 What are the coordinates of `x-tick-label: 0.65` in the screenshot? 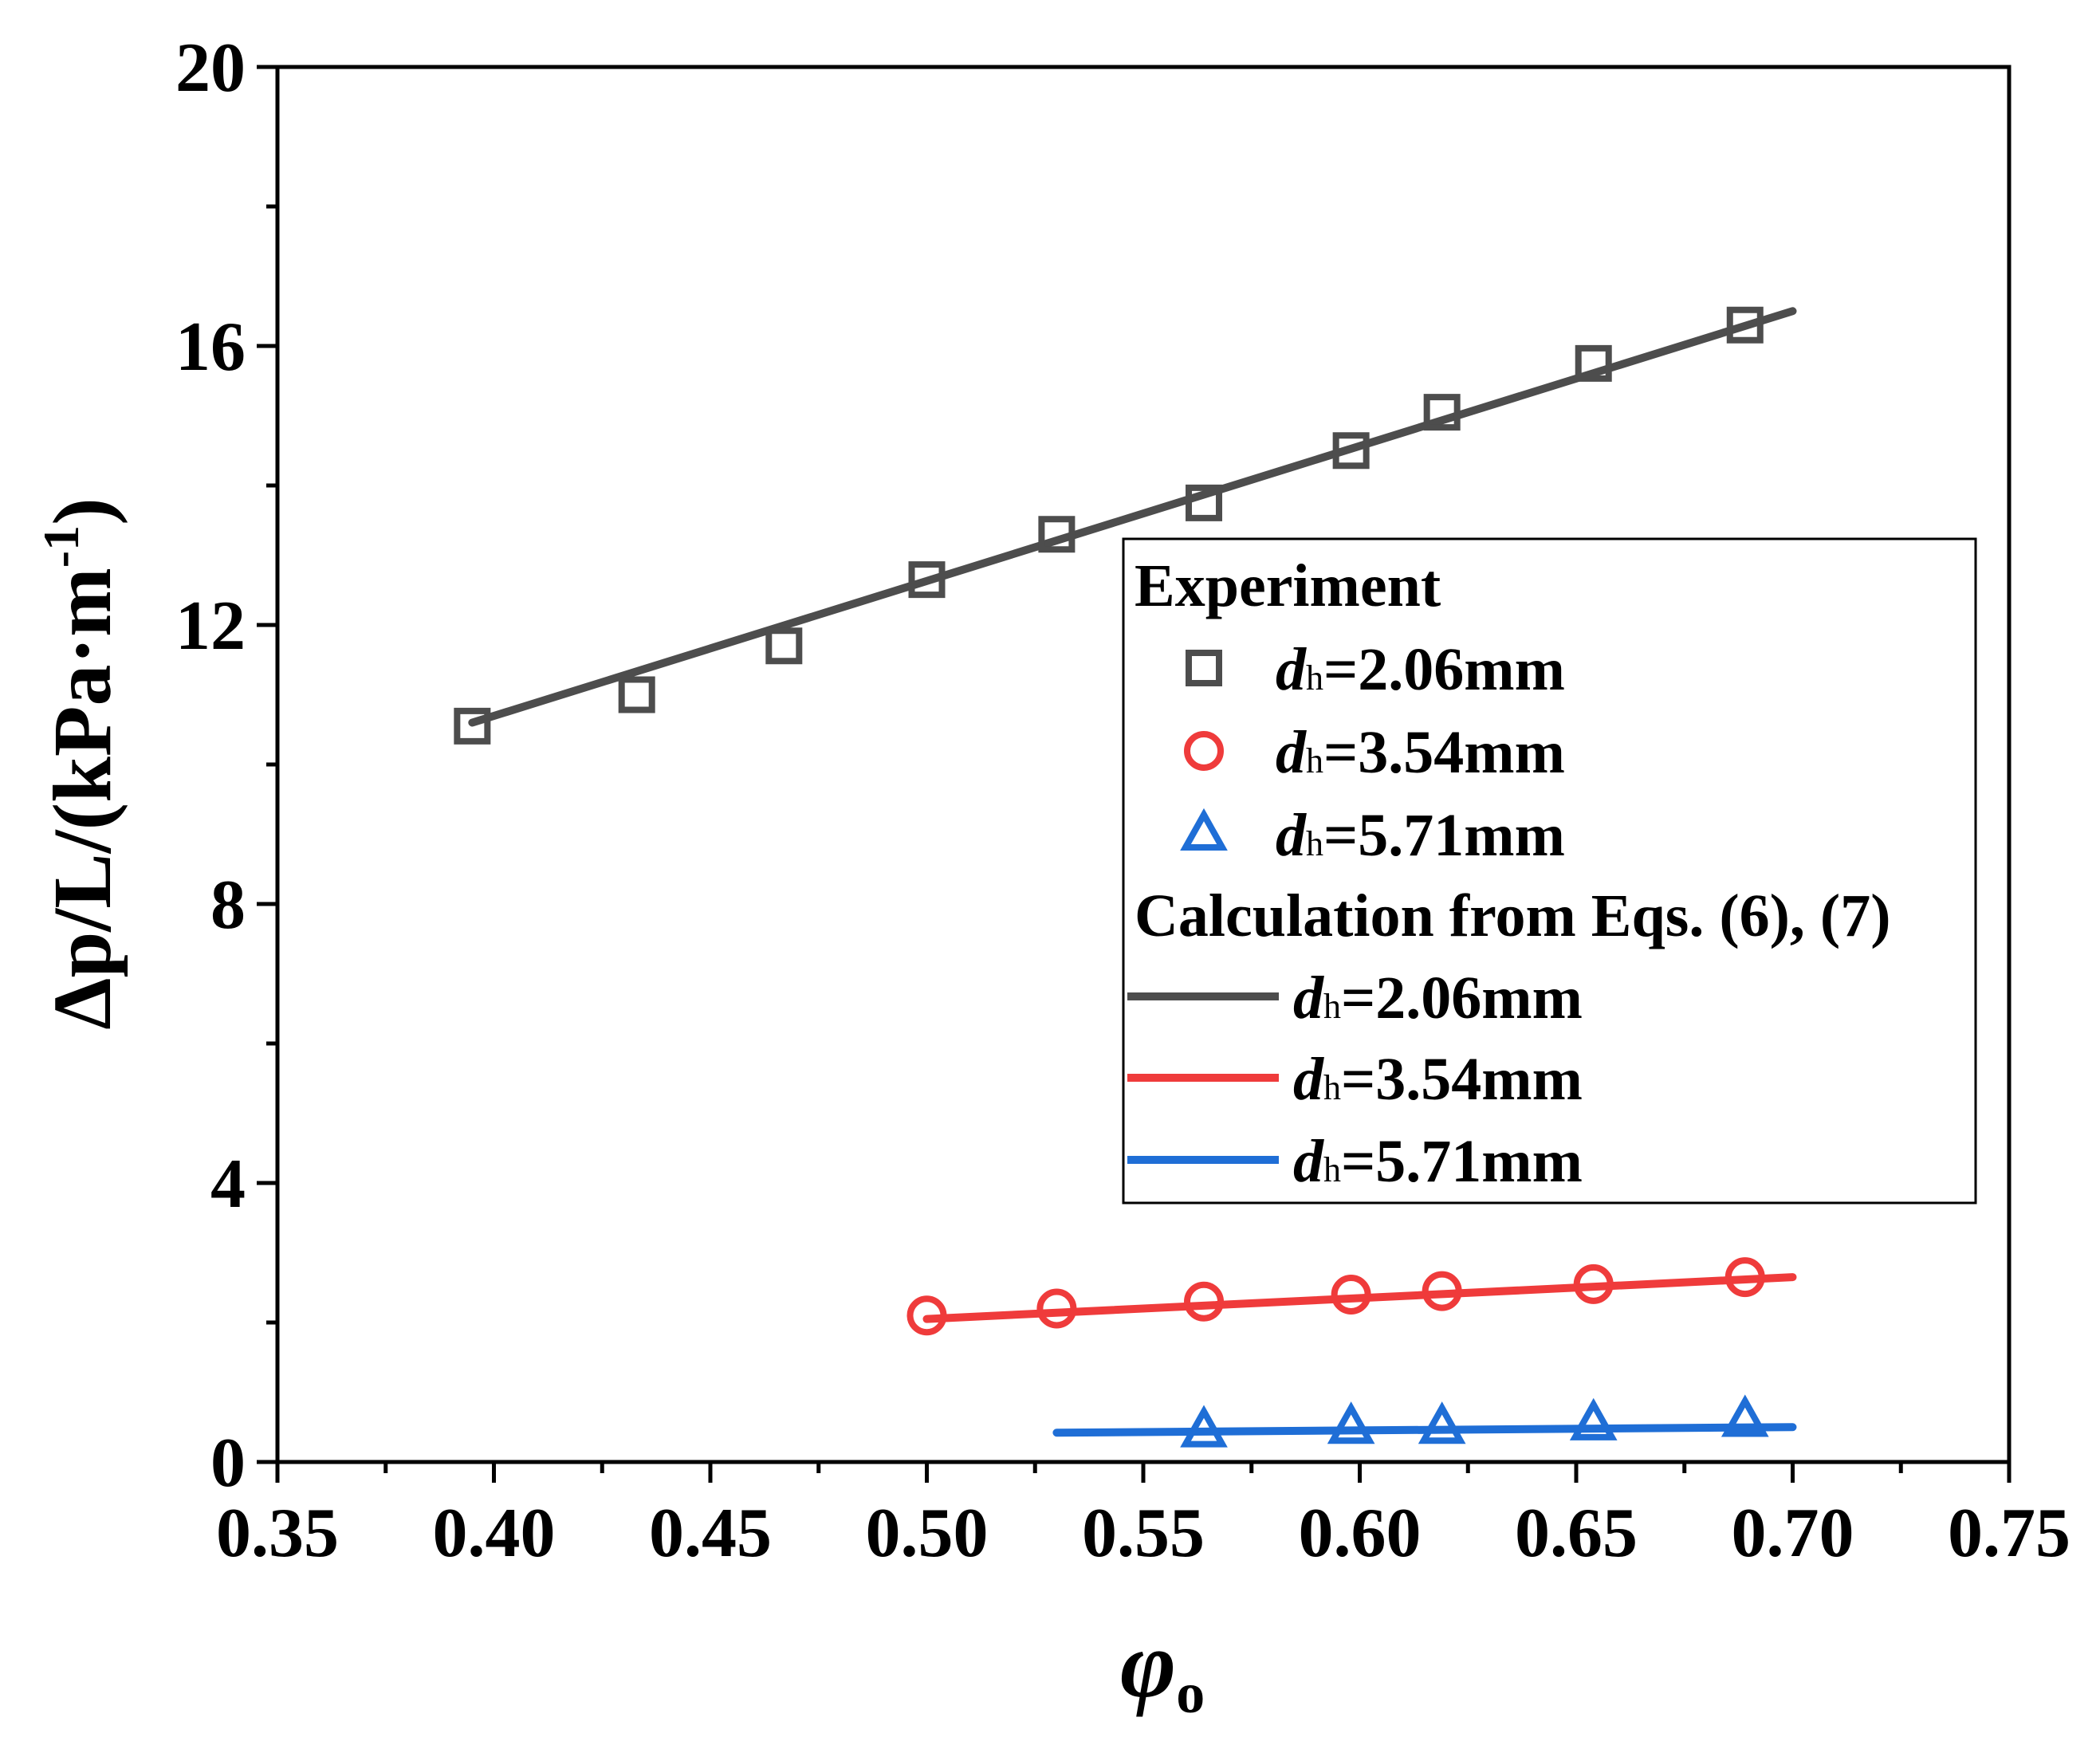 It's located at (1576, 1533).